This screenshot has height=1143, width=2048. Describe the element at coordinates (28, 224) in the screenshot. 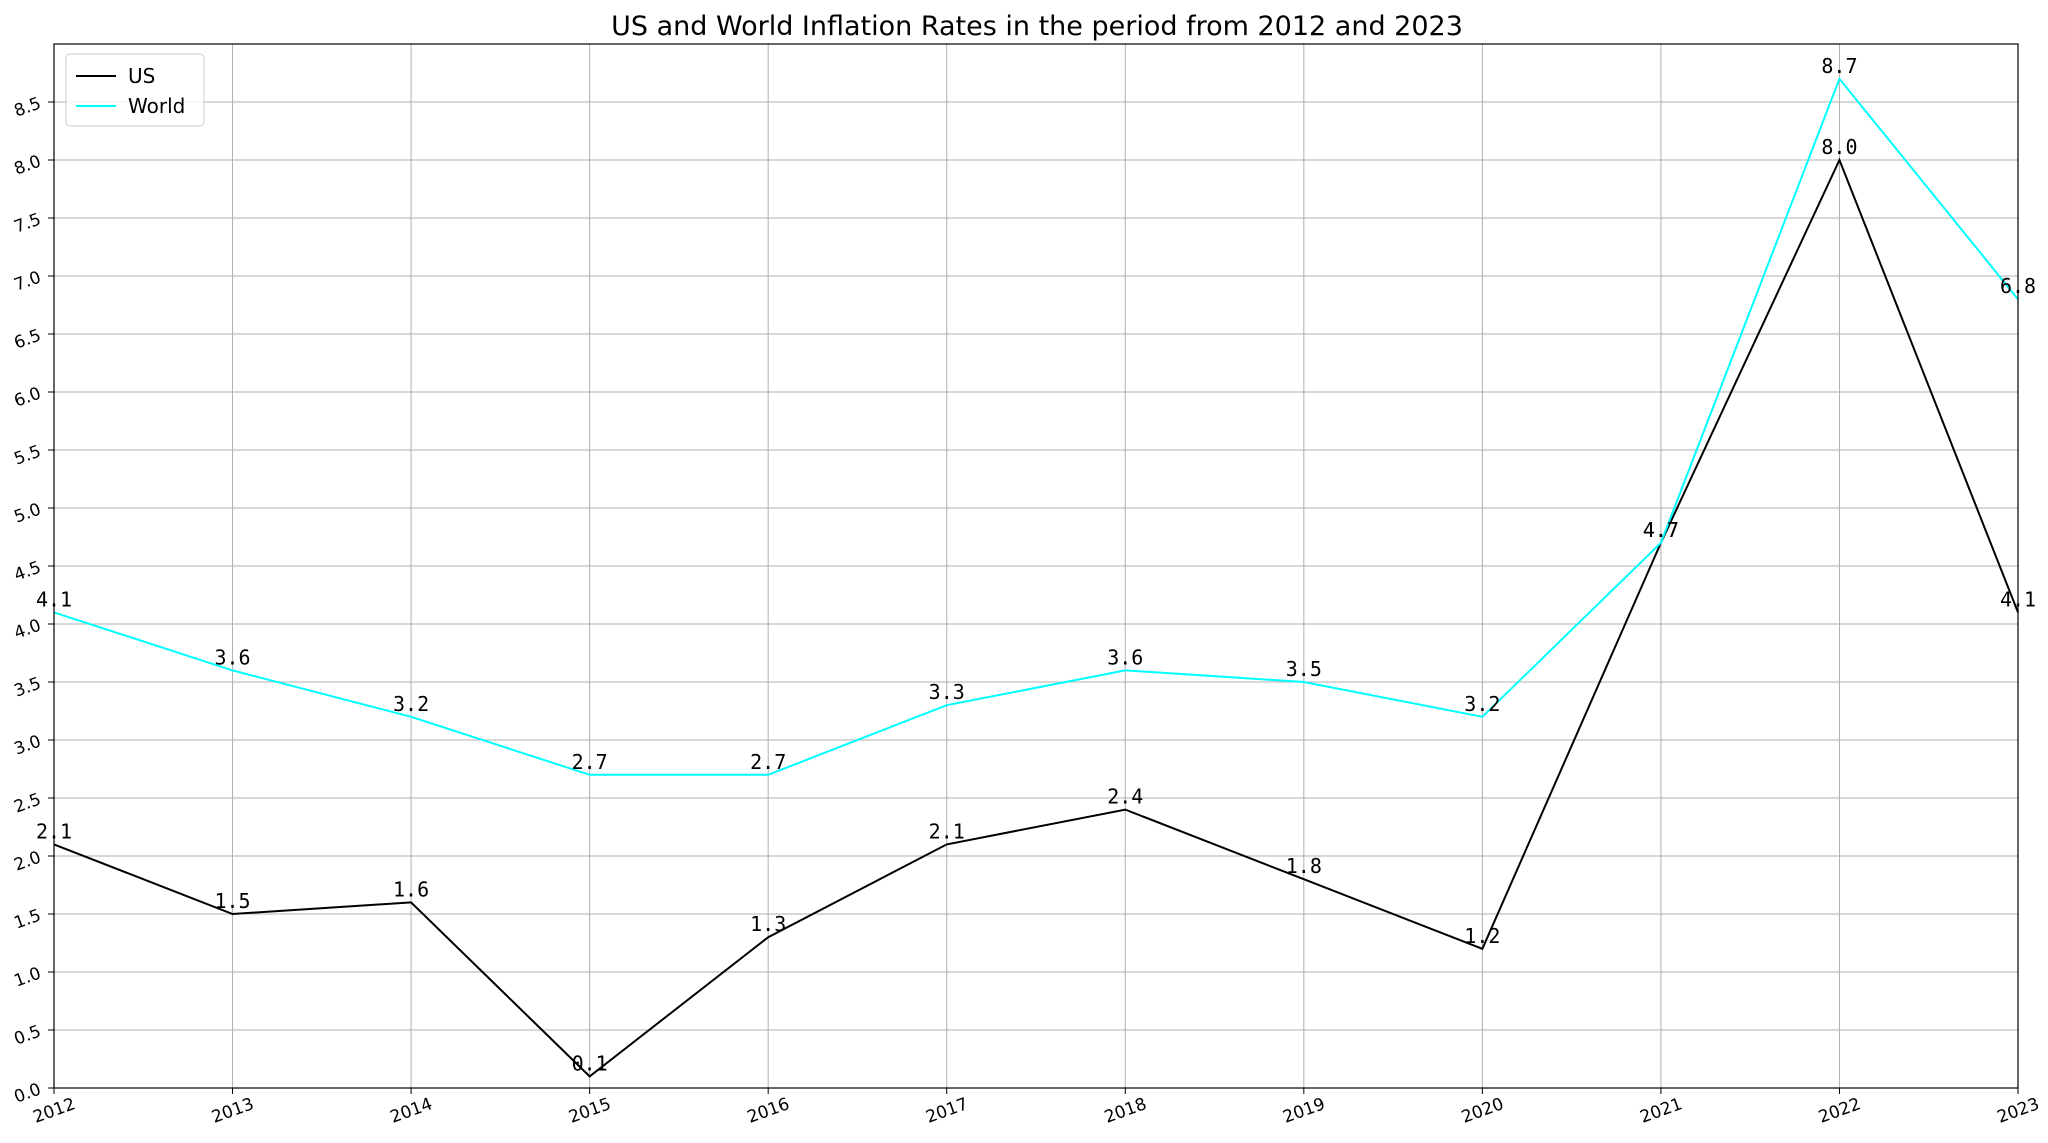

I see `y-tick-label: 7.5` at that location.